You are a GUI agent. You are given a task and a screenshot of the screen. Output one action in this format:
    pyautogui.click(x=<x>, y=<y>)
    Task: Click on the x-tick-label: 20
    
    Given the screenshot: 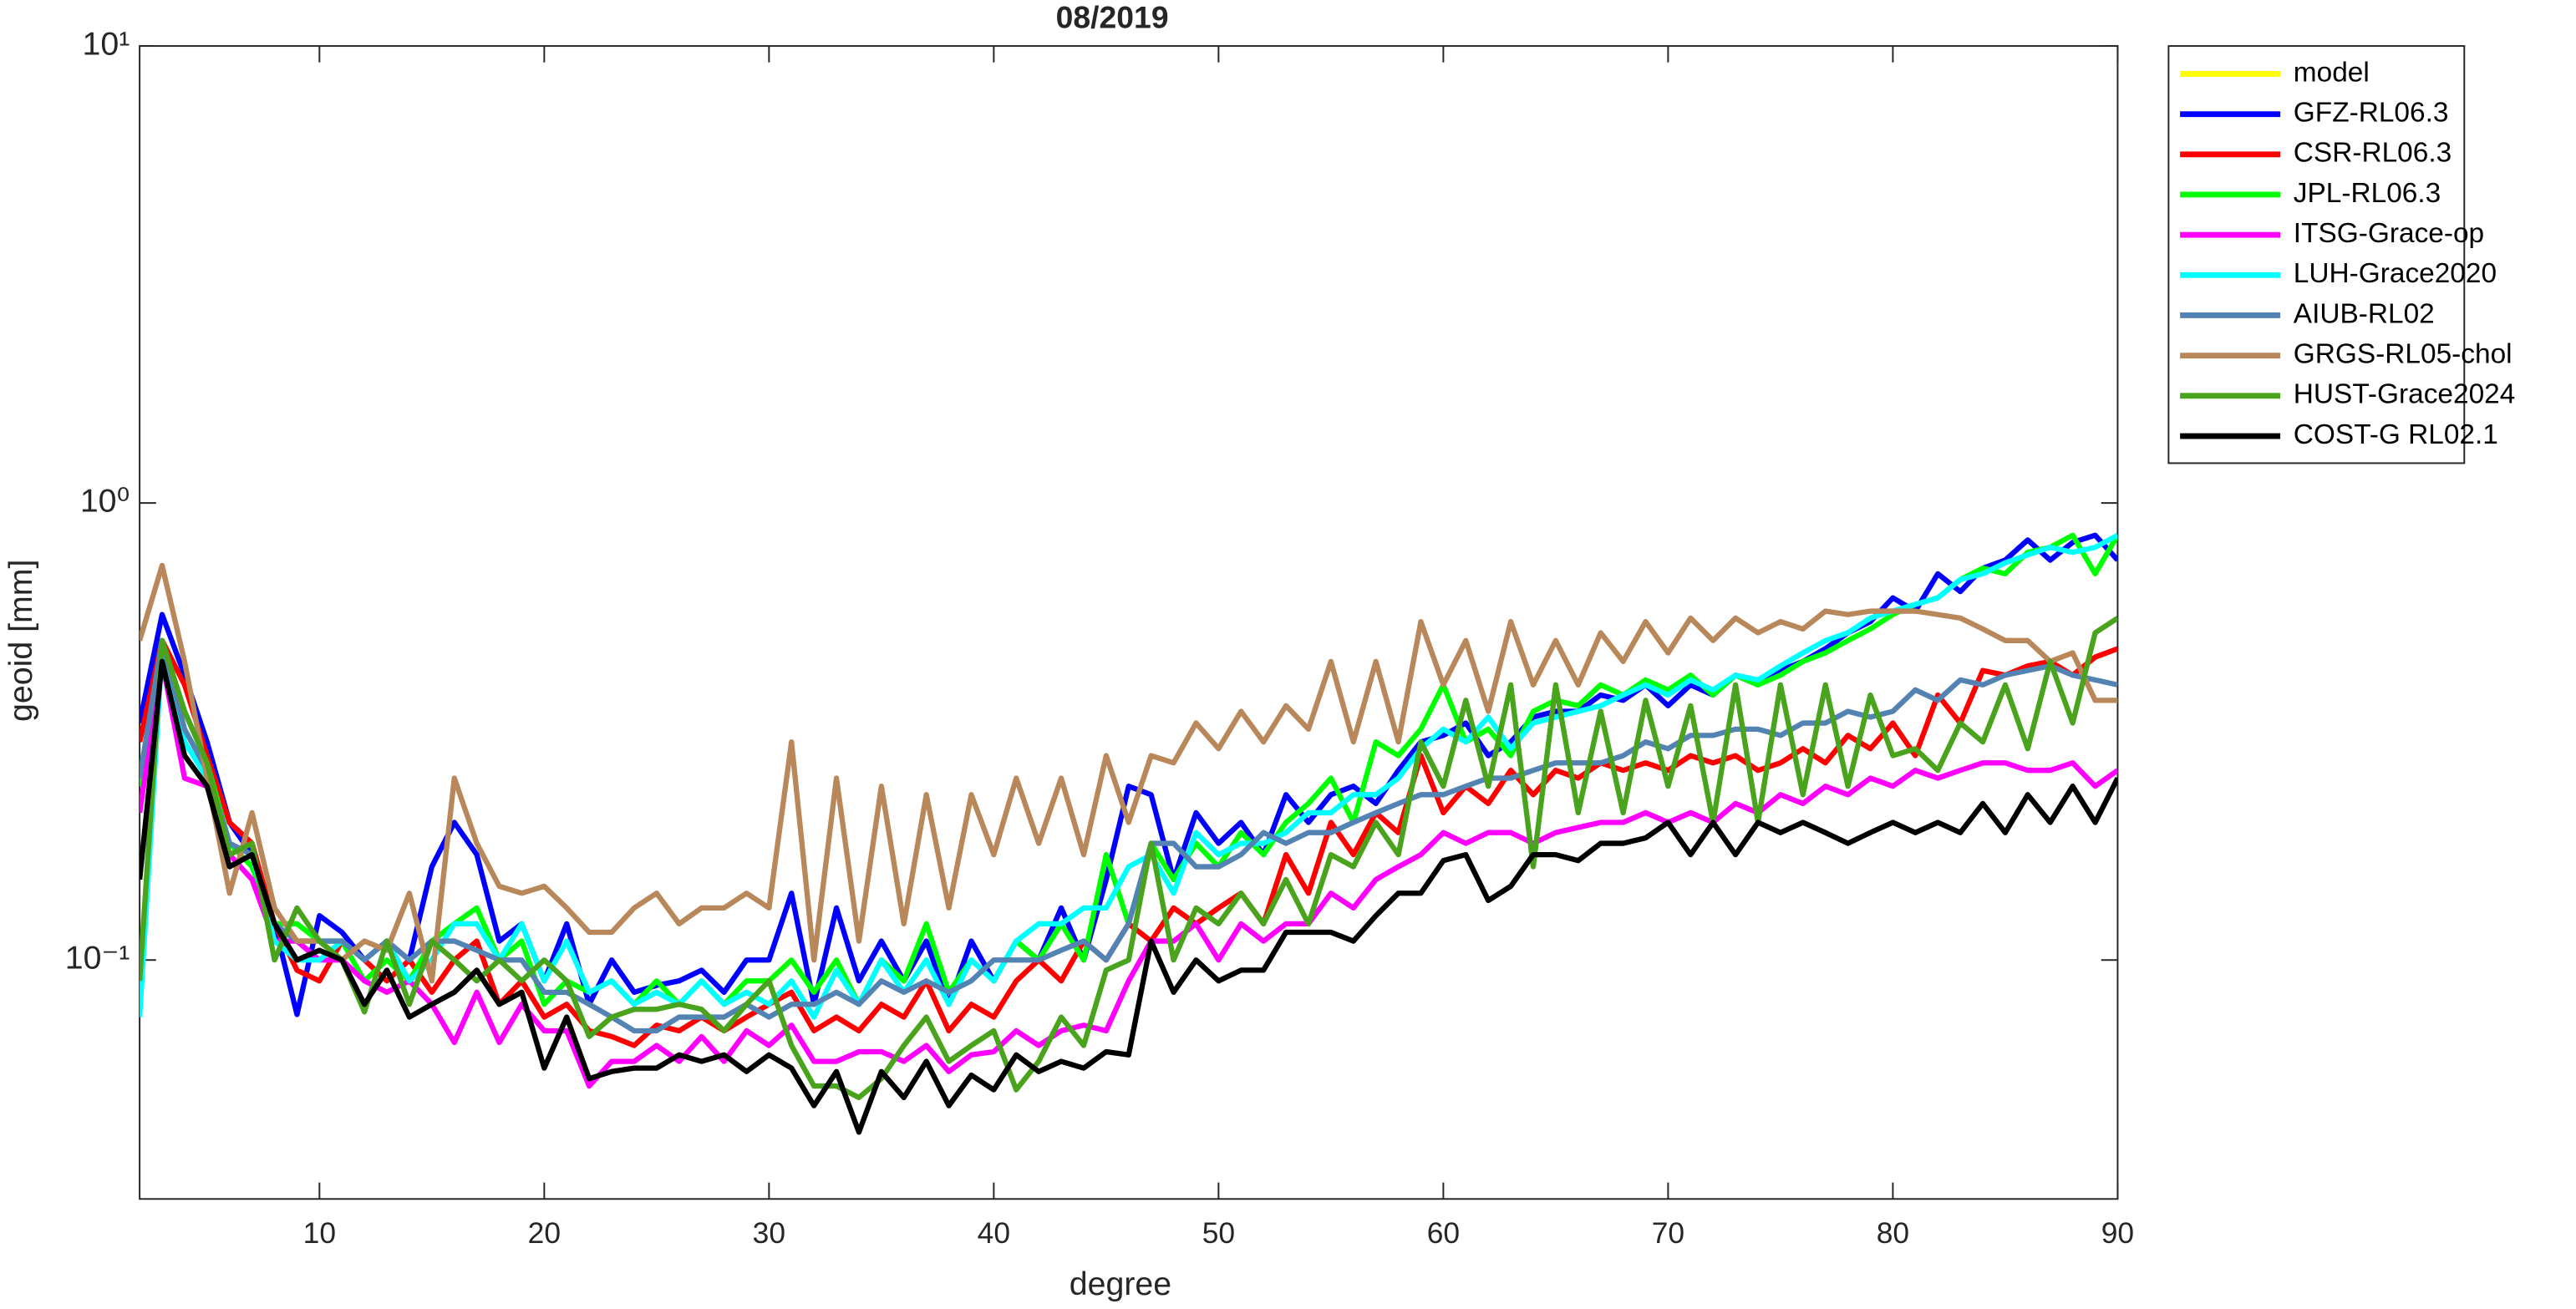 What is the action you would take?
    pyautogui.click(x=544, y=1233)
    